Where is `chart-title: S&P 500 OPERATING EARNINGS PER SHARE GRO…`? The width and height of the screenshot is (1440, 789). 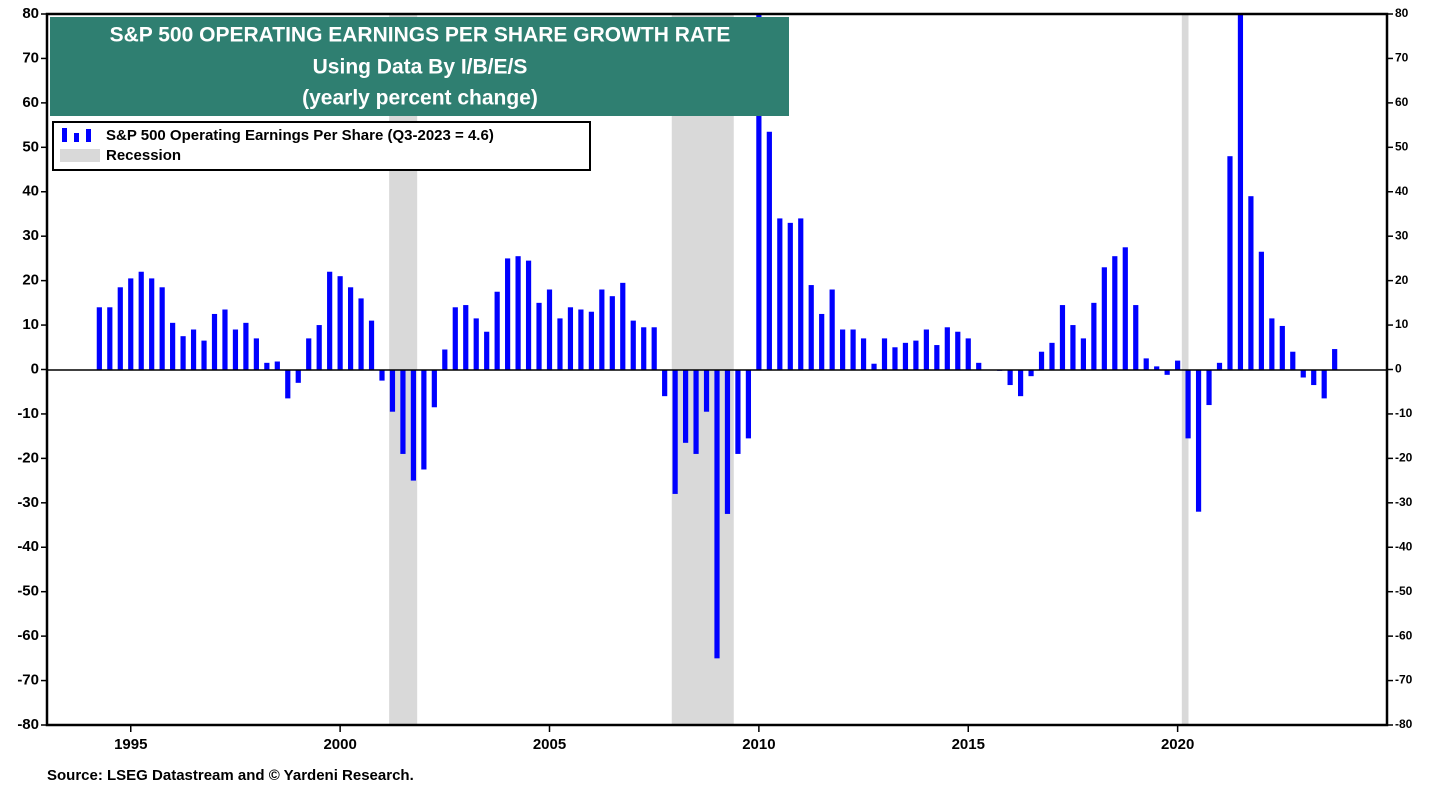
chart-title: S&P 500 OPERATING EARNINGS PER SHARE GRO… is located at coordinates (420, 35).